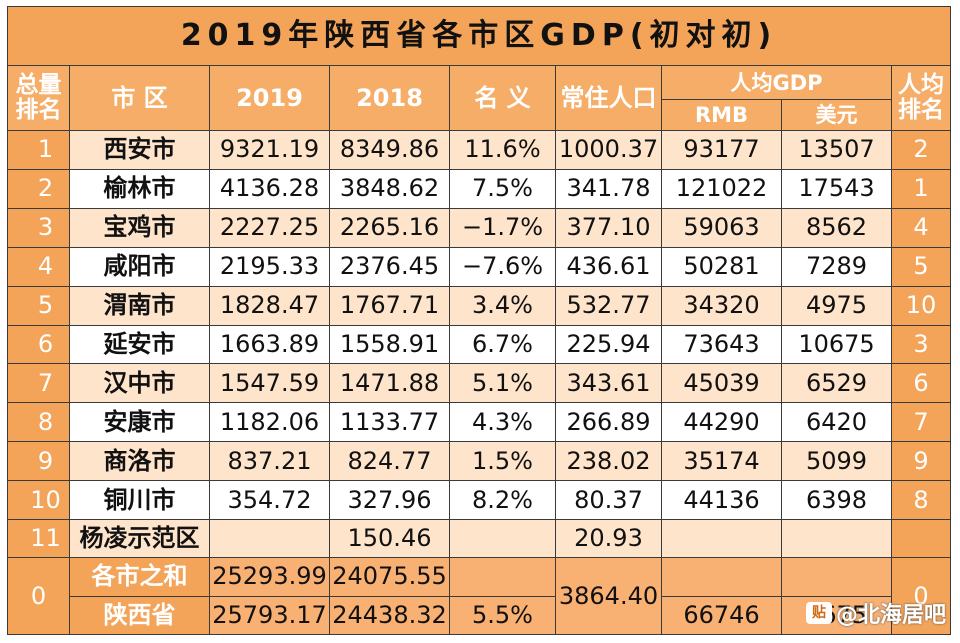 Image resolution: width=960 pixels, height=643 pixels. I want to click on city-cell: 杨凌示范区, so click(139, 539).